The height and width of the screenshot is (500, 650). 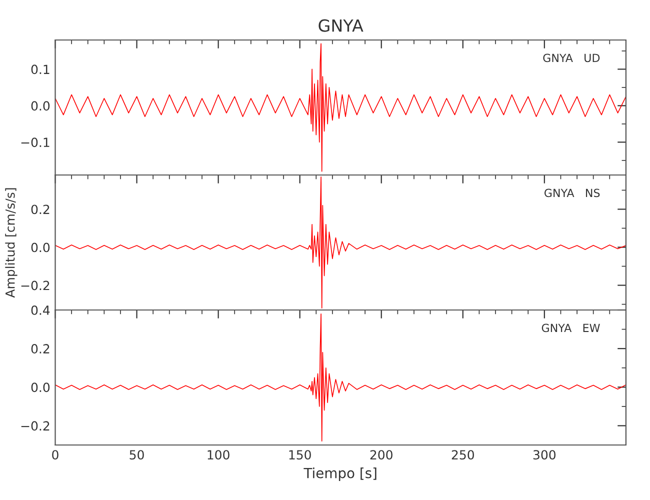 I want to click on y-tick-label: 0.4, so click(x=40, y=310).